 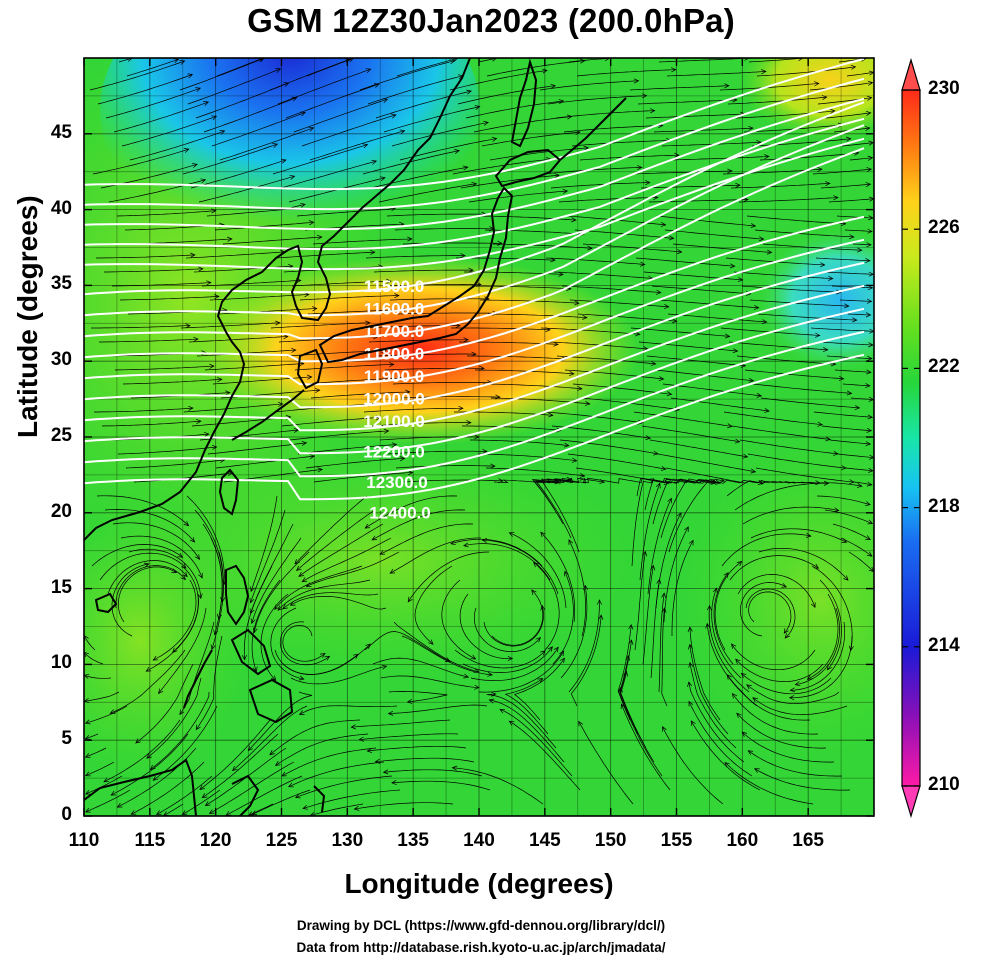 What do you see at coordinates (911, 802) in the screenshot?
I see `colorbar-min-arrow` at bounding box center [911, 802].